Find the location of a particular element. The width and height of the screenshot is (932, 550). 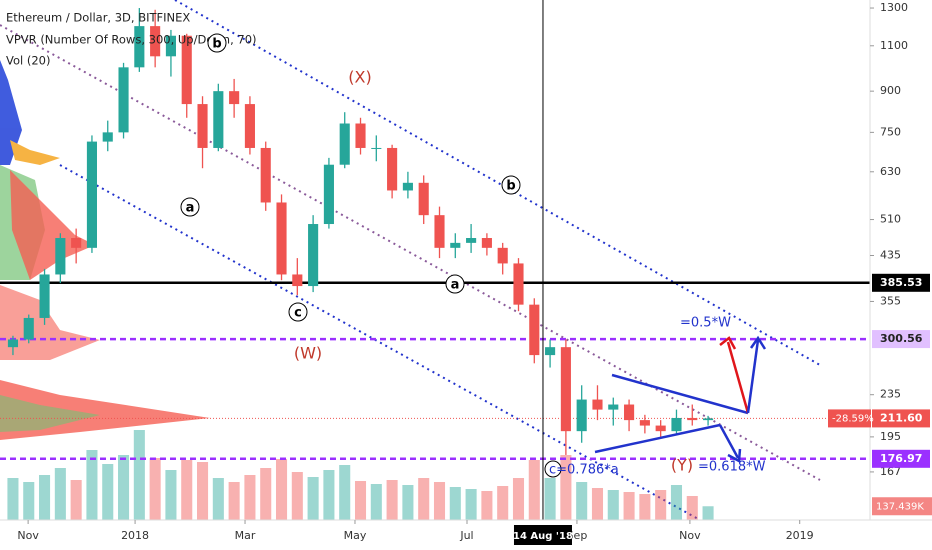

y-tick-label: 1300 is located at coordinates (894, 7).